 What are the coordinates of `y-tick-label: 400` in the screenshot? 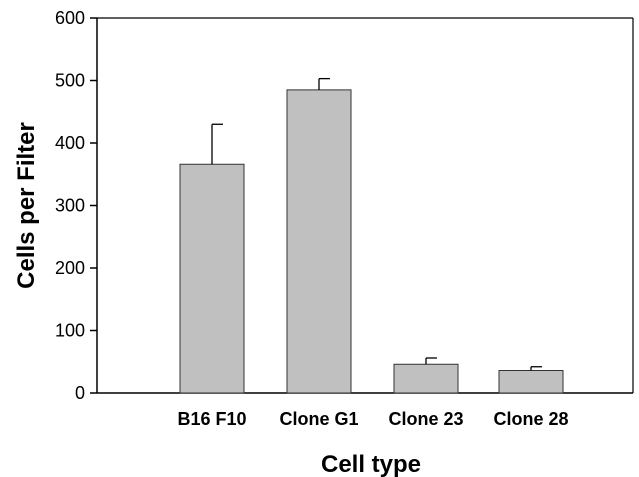 It's located at (70, 143).